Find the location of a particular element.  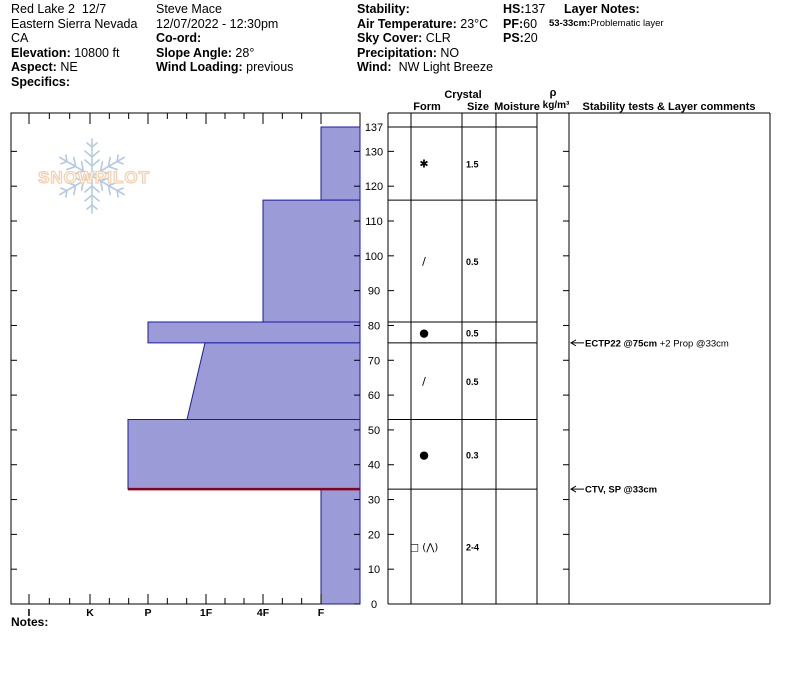

layer-form-1: / is located at coordinates (424, 261).